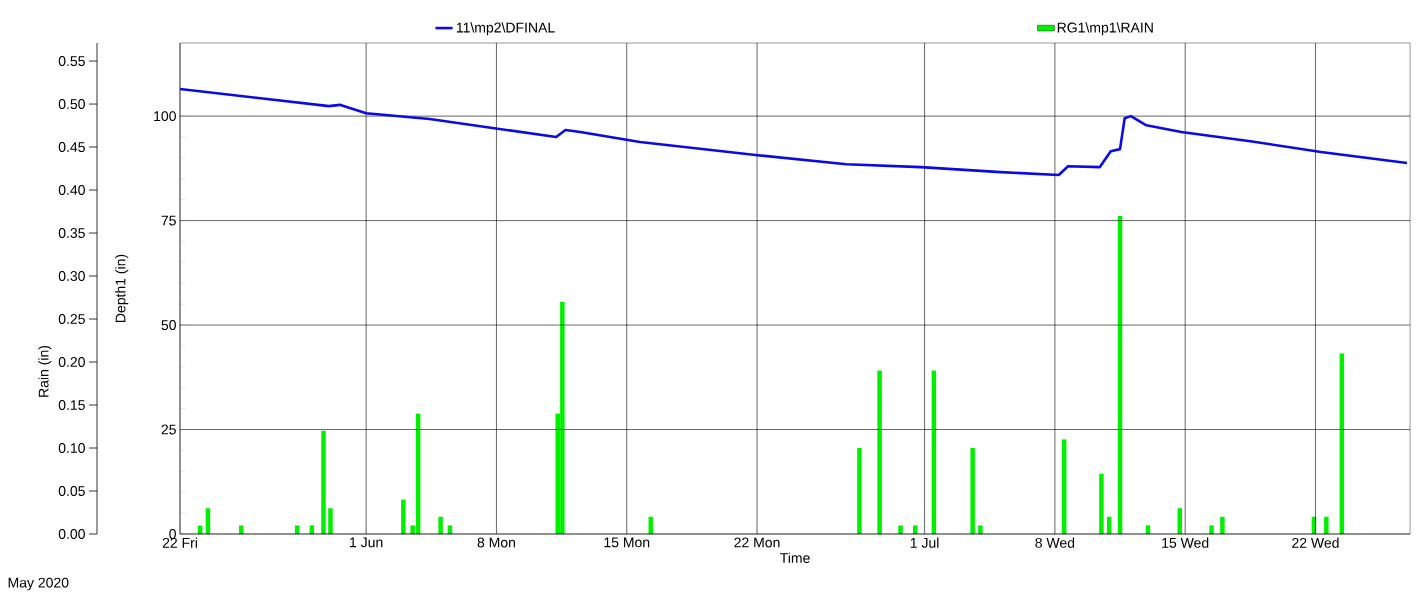 The height and width of the screenshot is (598, 1426). What do you see at coordinates (38, 584) in the screenshot?
I see `text: May 2020` at bounding box center [38, 584].